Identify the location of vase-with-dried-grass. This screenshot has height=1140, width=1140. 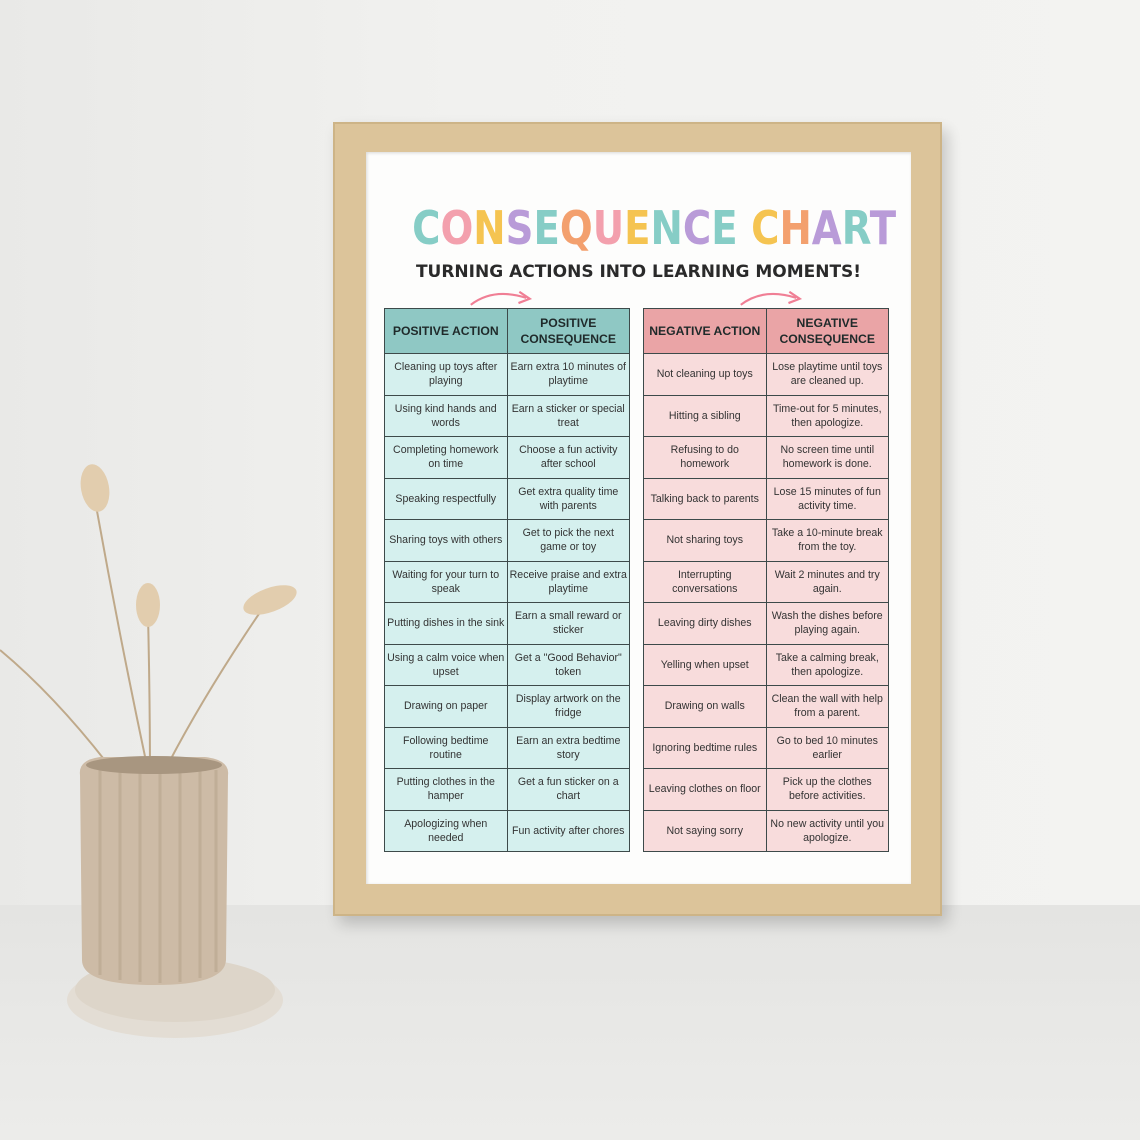
(148, 751).